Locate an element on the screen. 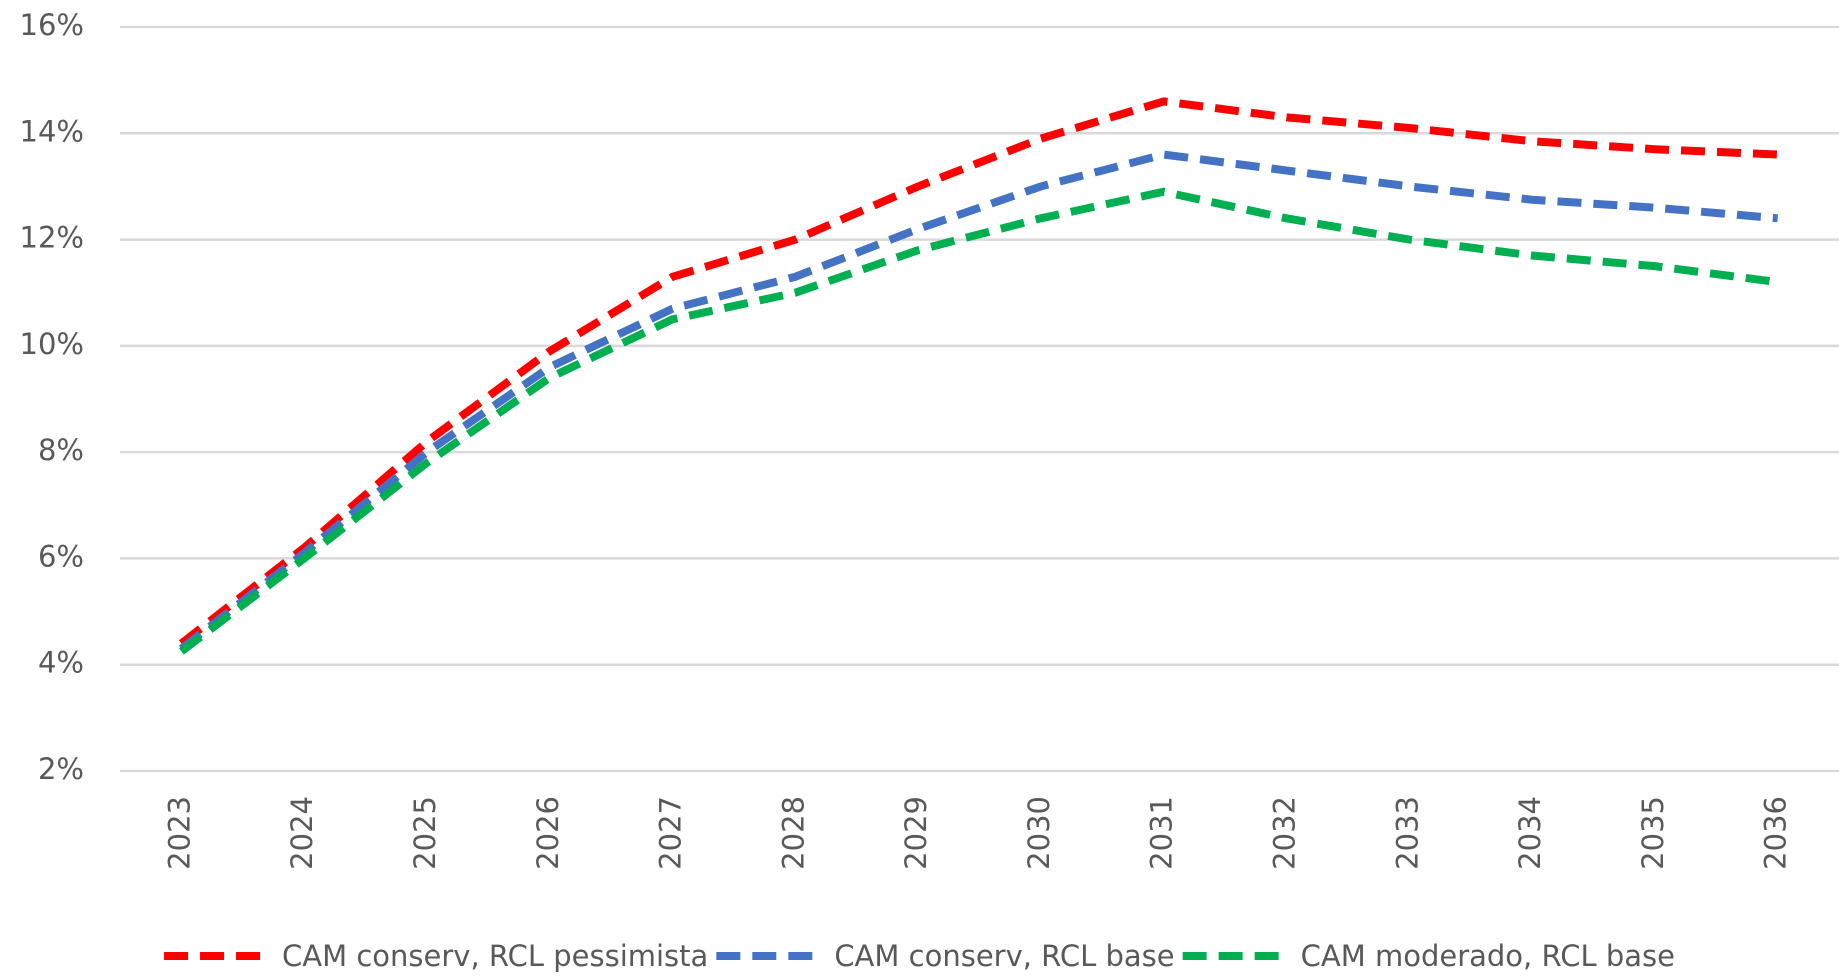 The height and width of the screenshot is (978, 1839). y-tick-label: 8% is located at coordinates (61, 450).